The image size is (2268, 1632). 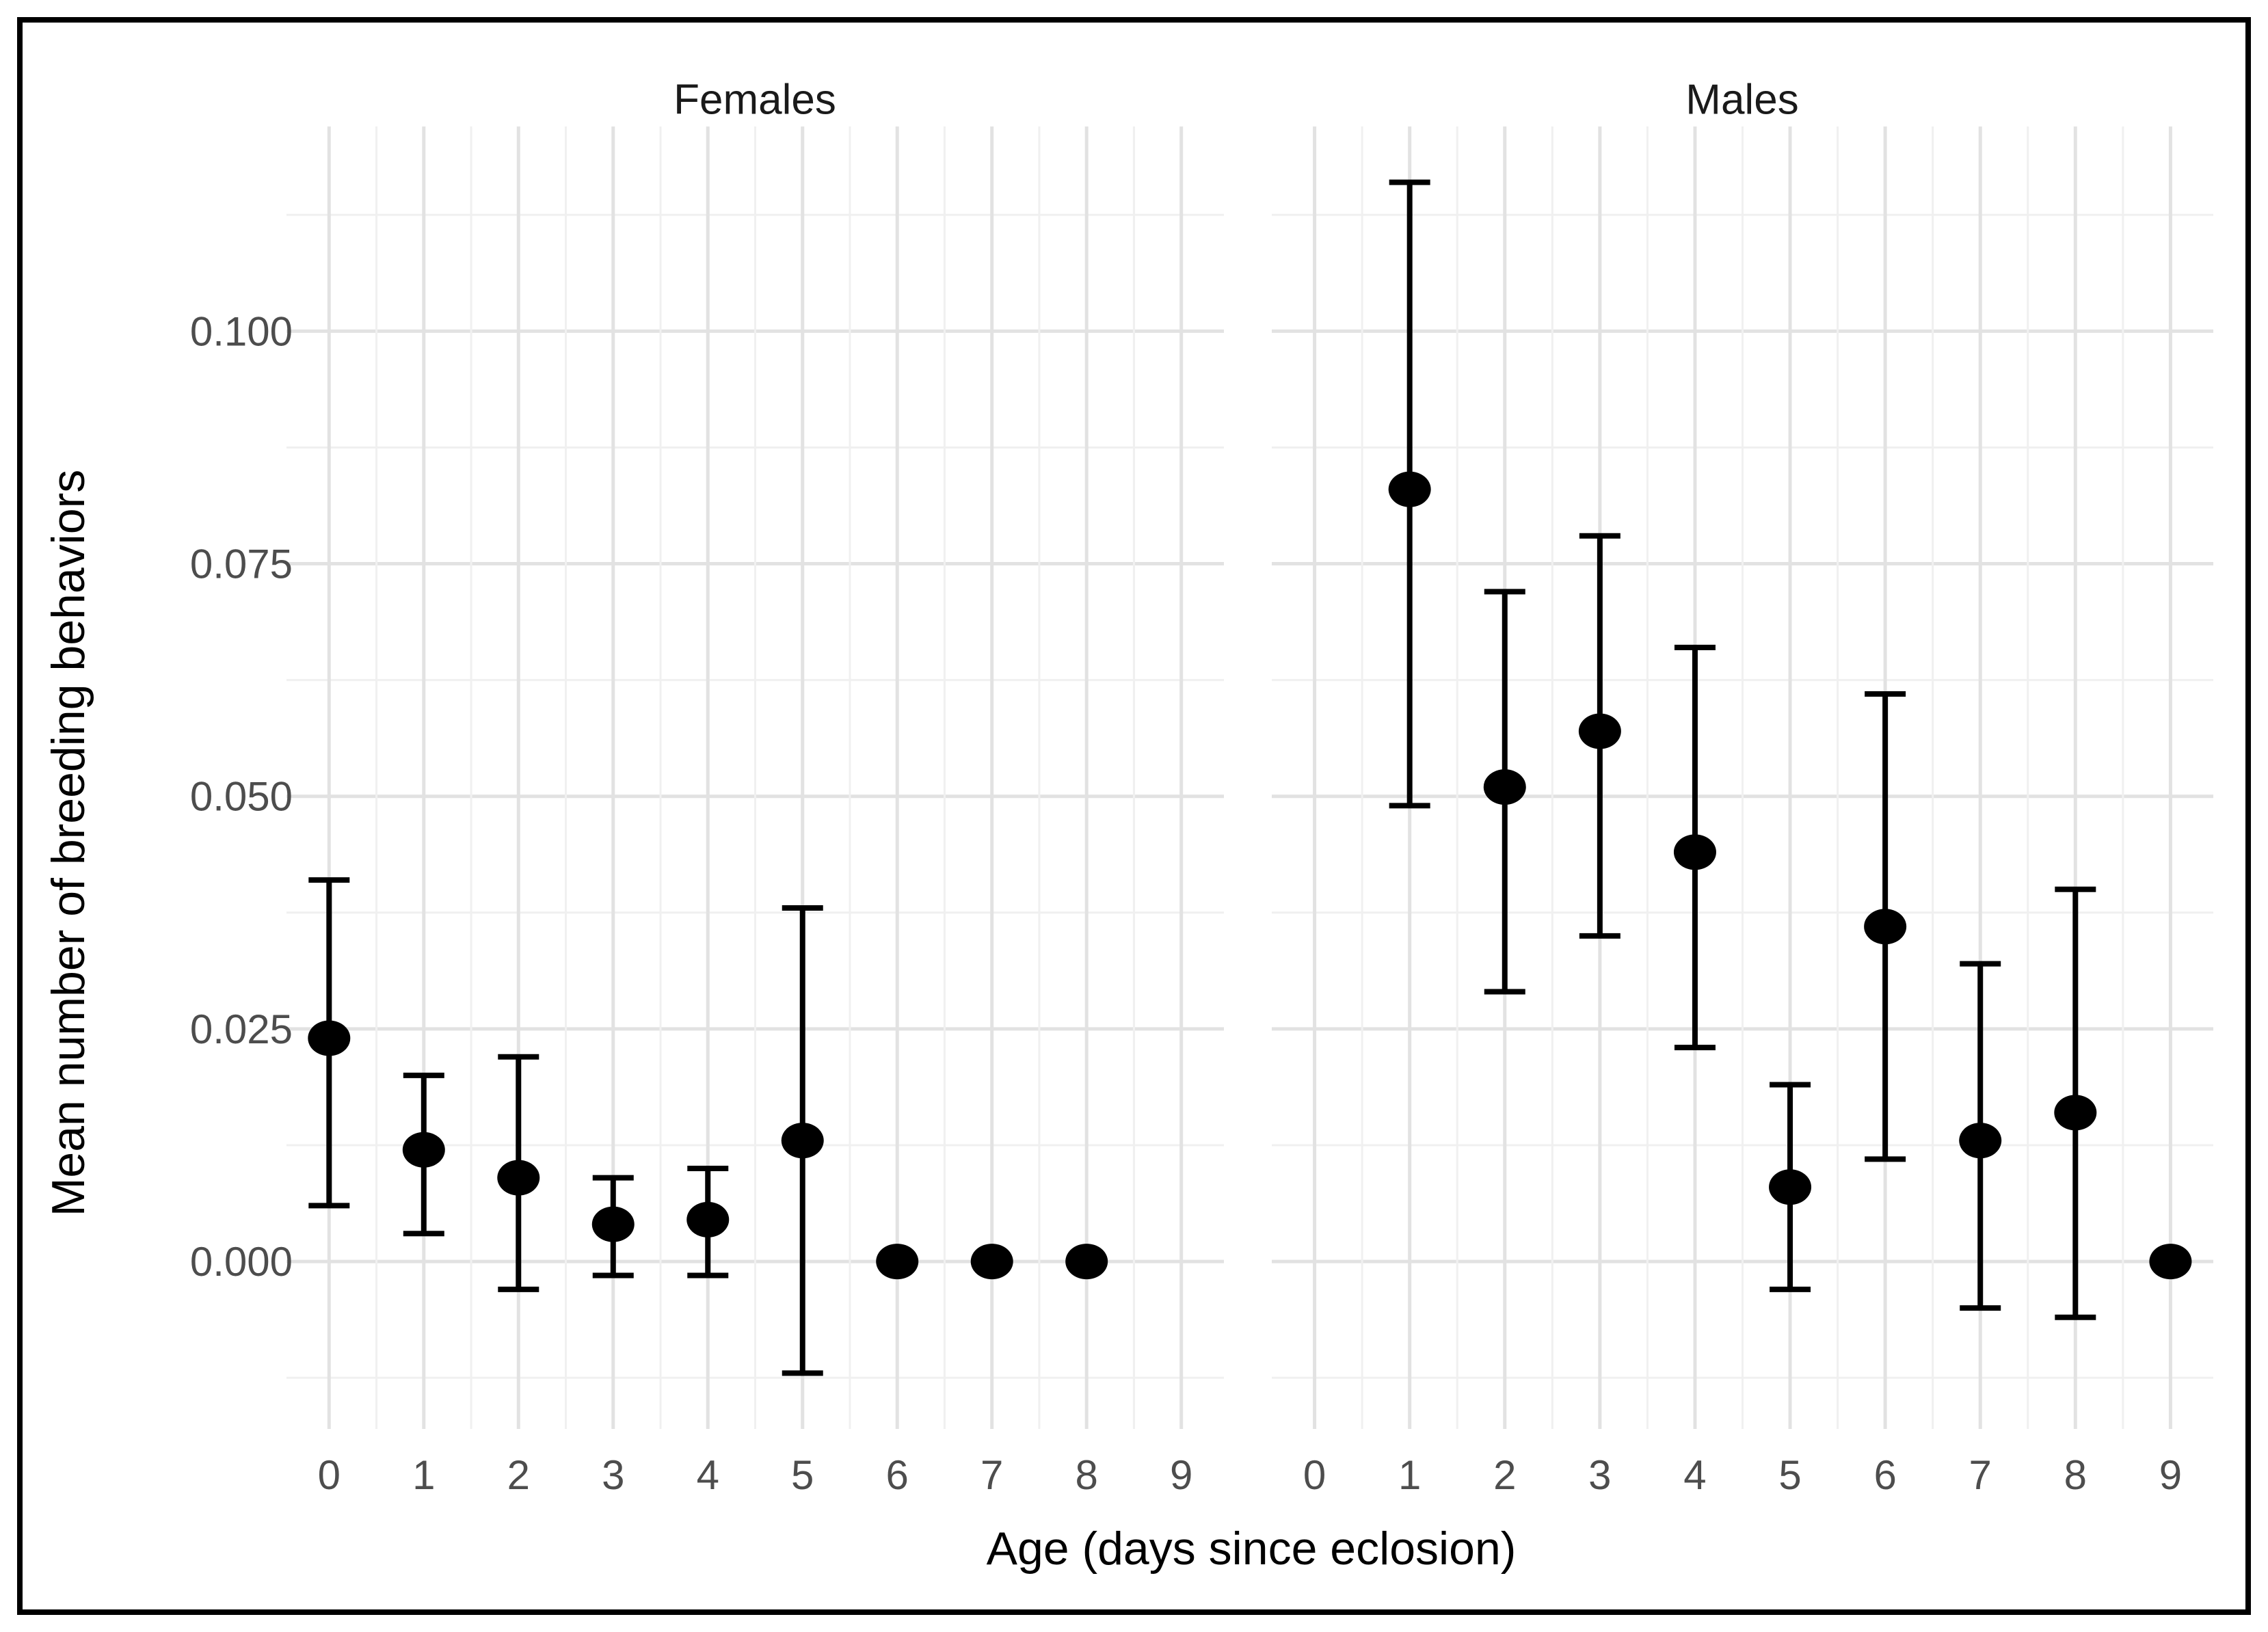 What do you see at coordinates (241, 564) in the screenshot?
I see `y-tick-label: 0.075` at bounding box center [241, 564].